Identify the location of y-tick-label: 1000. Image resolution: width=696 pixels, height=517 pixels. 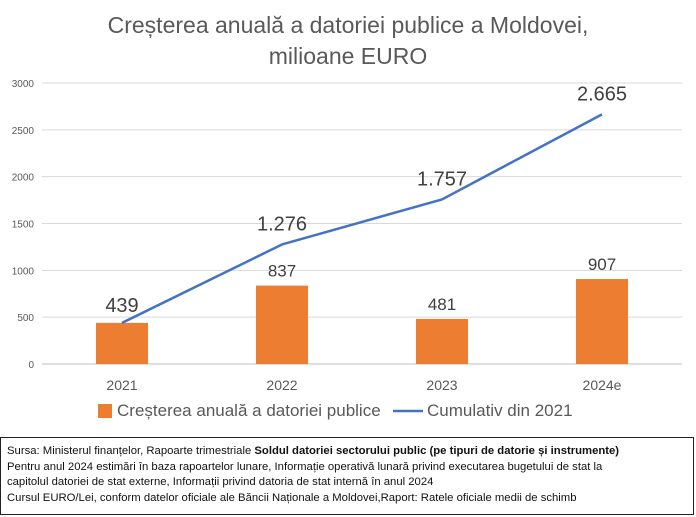
(23, 271).